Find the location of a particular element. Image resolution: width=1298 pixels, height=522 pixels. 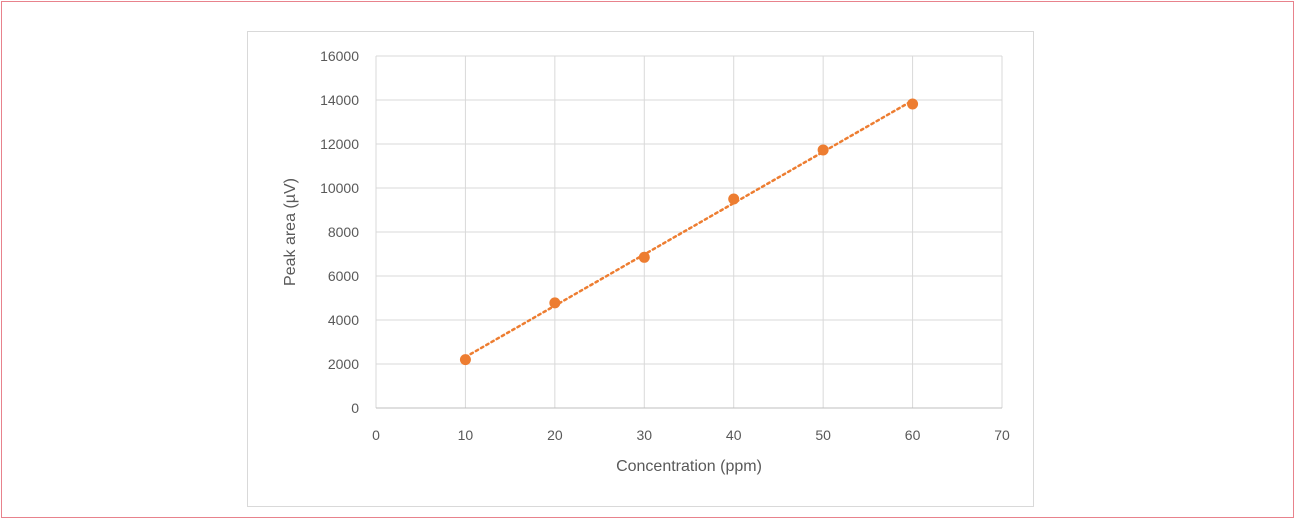

x-tick-label: 40 is located at coordinates (734, 435).